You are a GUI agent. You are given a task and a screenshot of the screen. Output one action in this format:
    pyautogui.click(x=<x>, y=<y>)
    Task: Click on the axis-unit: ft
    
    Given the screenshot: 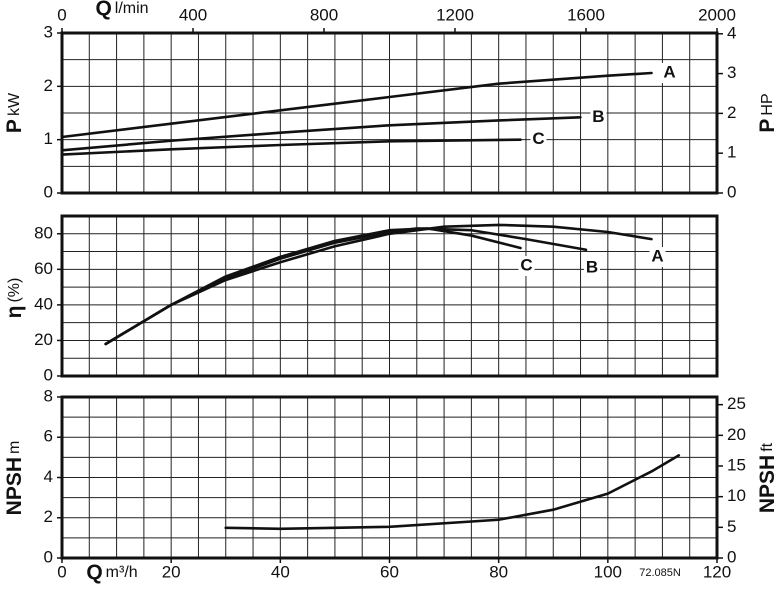 What is the action you would take?
    pyautogui.click(x=767, y=446)
    